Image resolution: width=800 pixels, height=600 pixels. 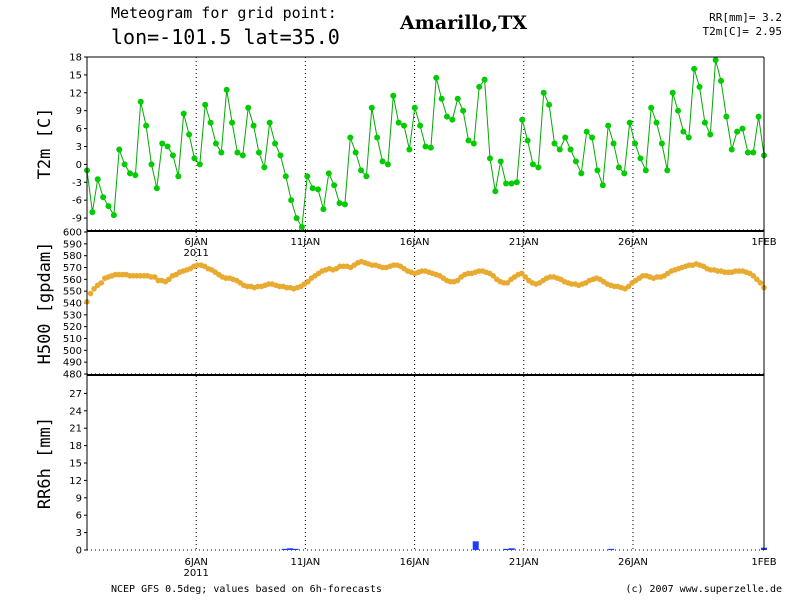 I want to click on y-tick-label: 520, so click(x=72, y=327).